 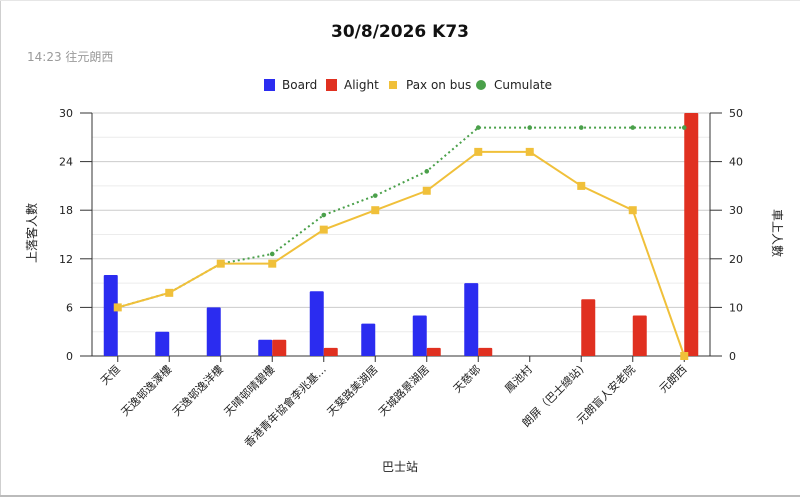 What do you see at coordinates (736, 307) in the screenshot?
I see `y-tick-right-label: 10` at bounding box center [736, 307].